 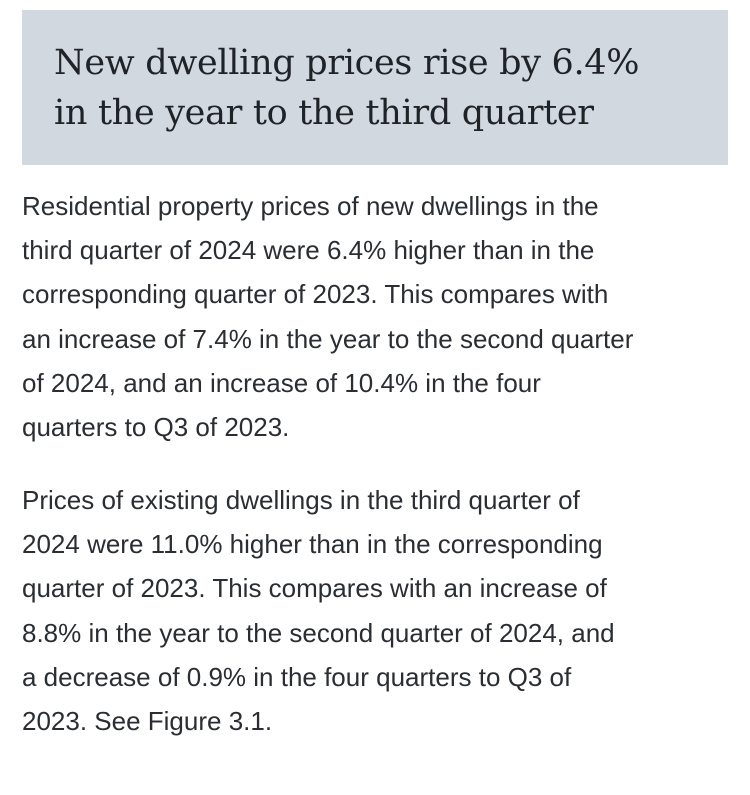 What do you see at coordinates (347, 63) in the screenshot?
I see `headline-line-1: New dwelling prices rise by 6.4%` at bounding box center [347, 63].